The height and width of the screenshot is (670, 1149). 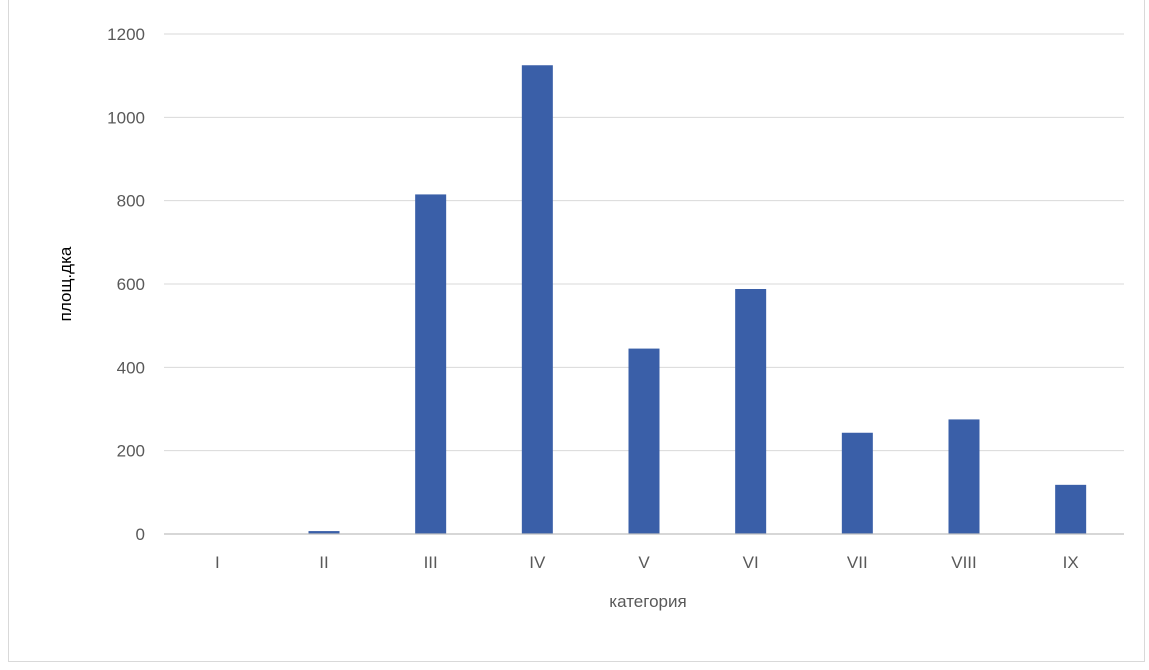 I want to click on x-tick-label: V, so click(x=644, y=562).